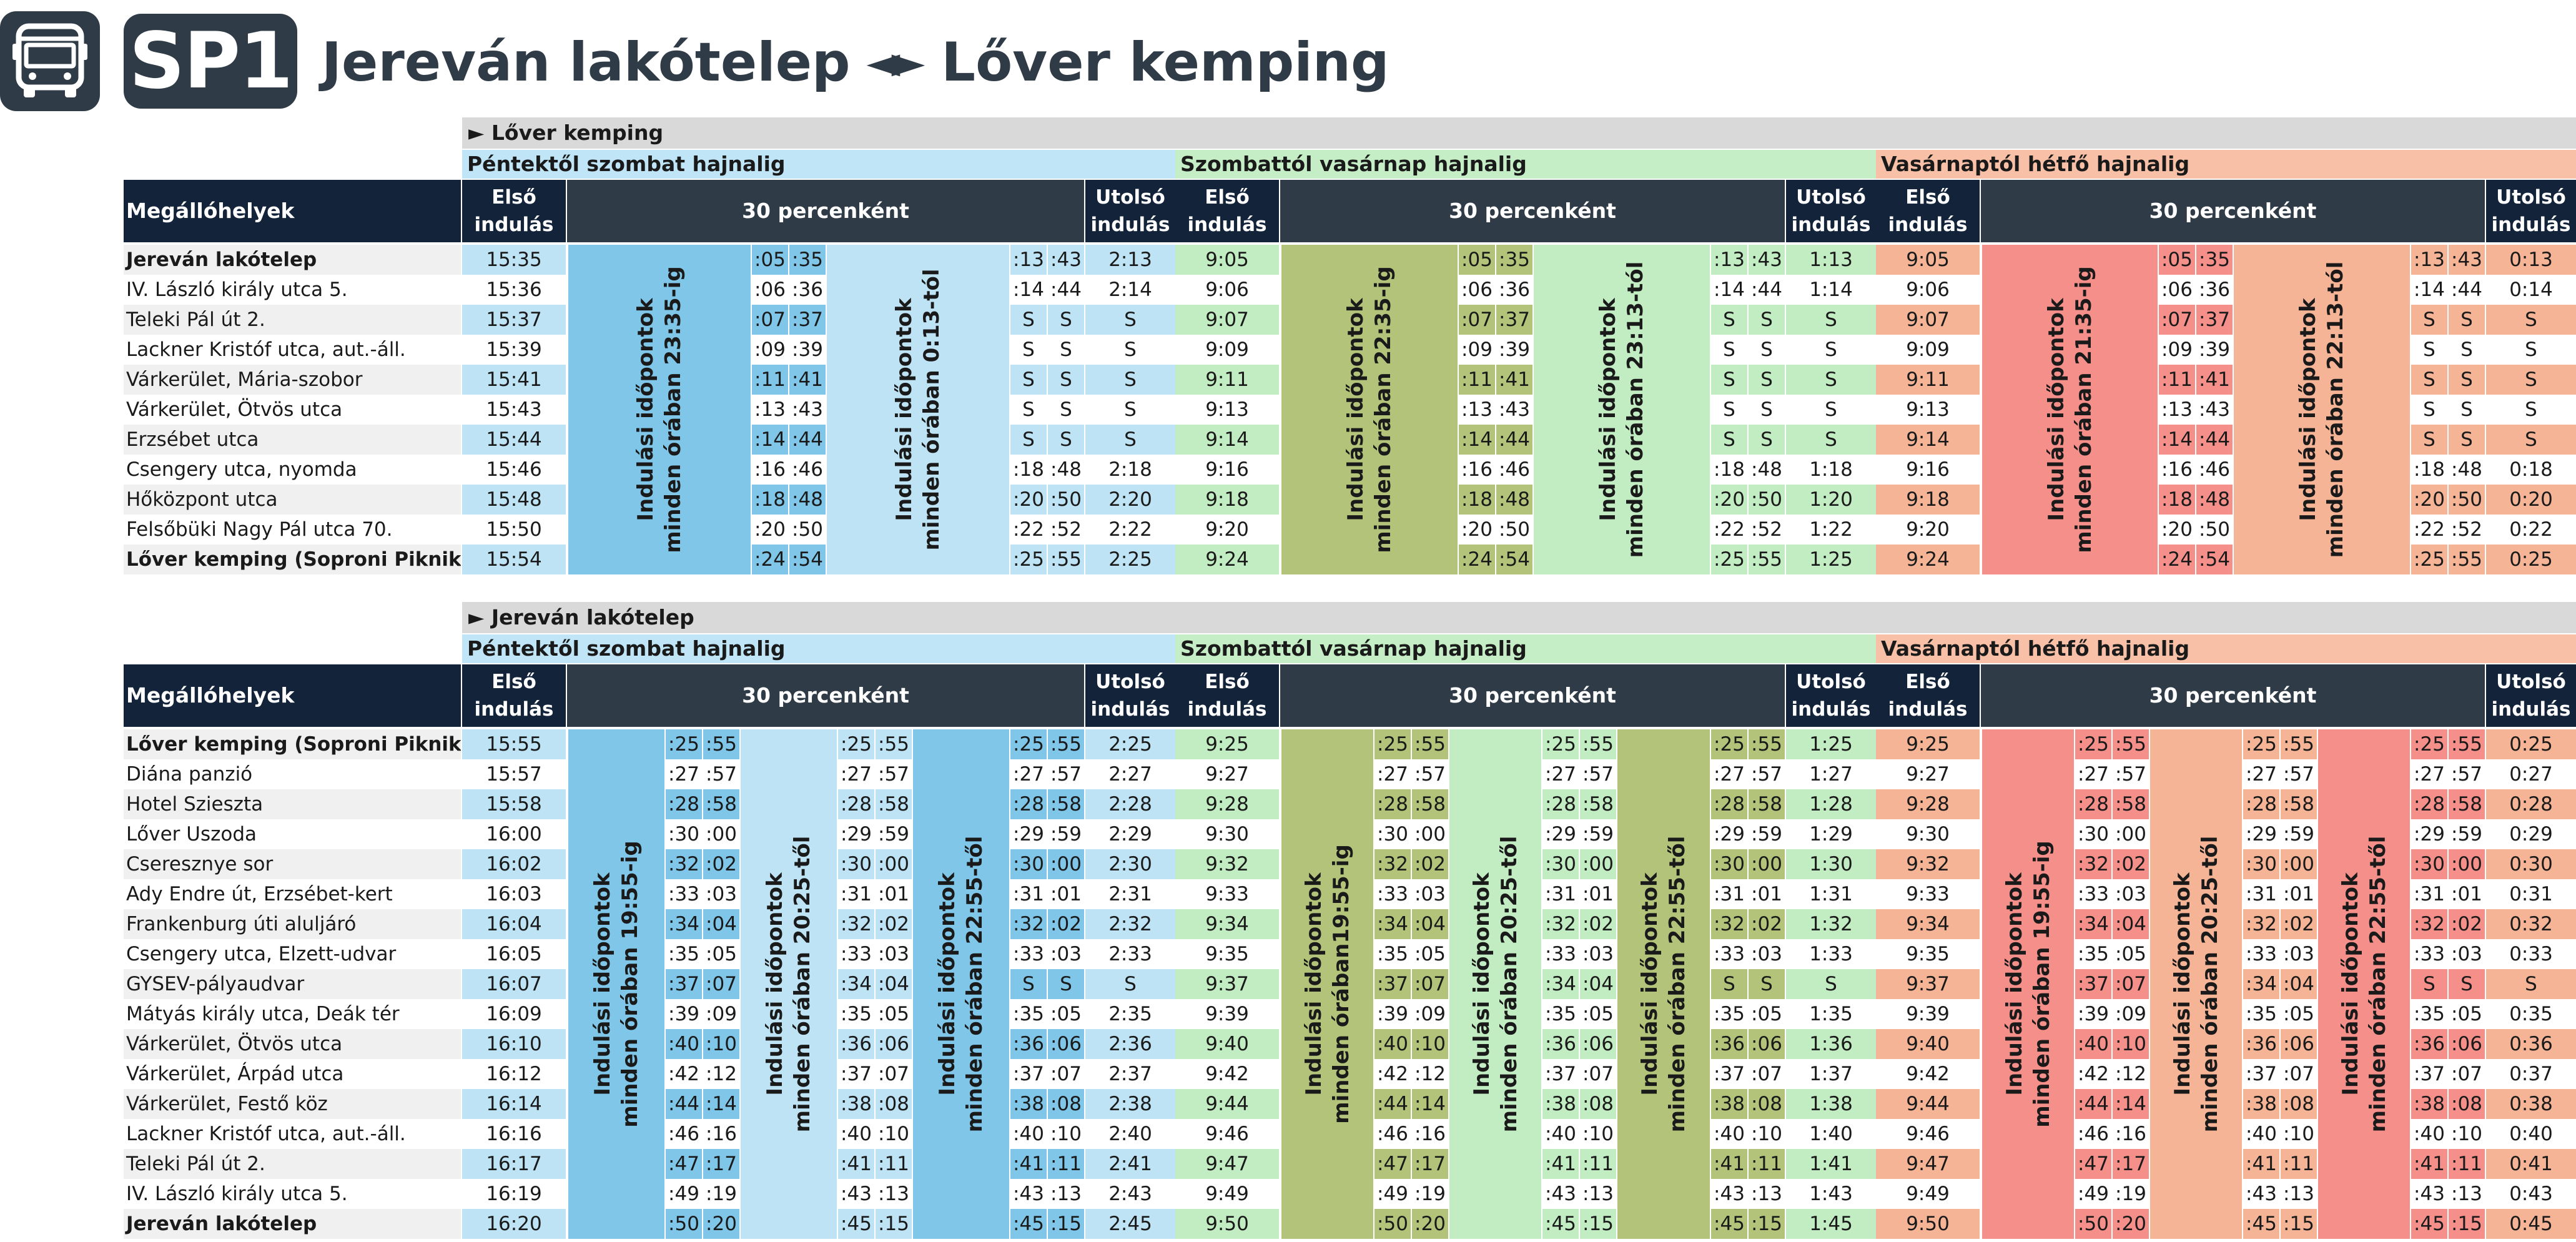 This screenshot has height=1242, width=2576. I want to click on first-departure-header: Első indulás, so click(514, 211).